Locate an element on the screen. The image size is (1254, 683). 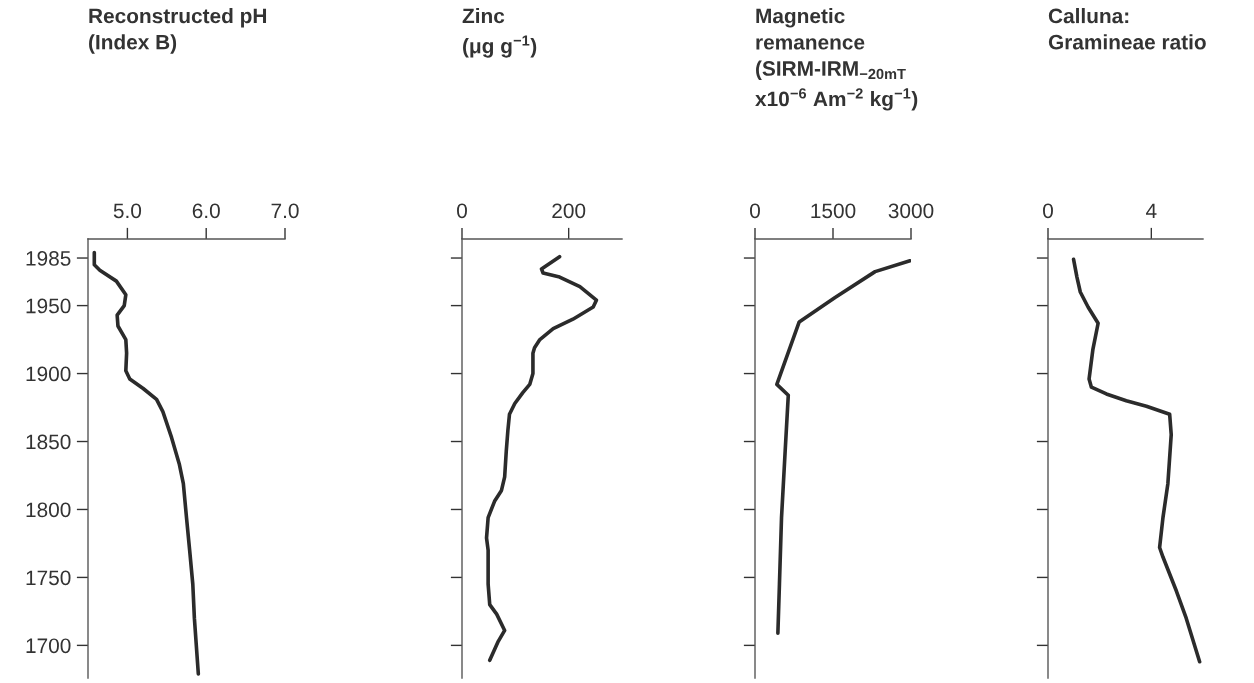
x-tick-label: 6.0 is located at coordinates (206, 211).